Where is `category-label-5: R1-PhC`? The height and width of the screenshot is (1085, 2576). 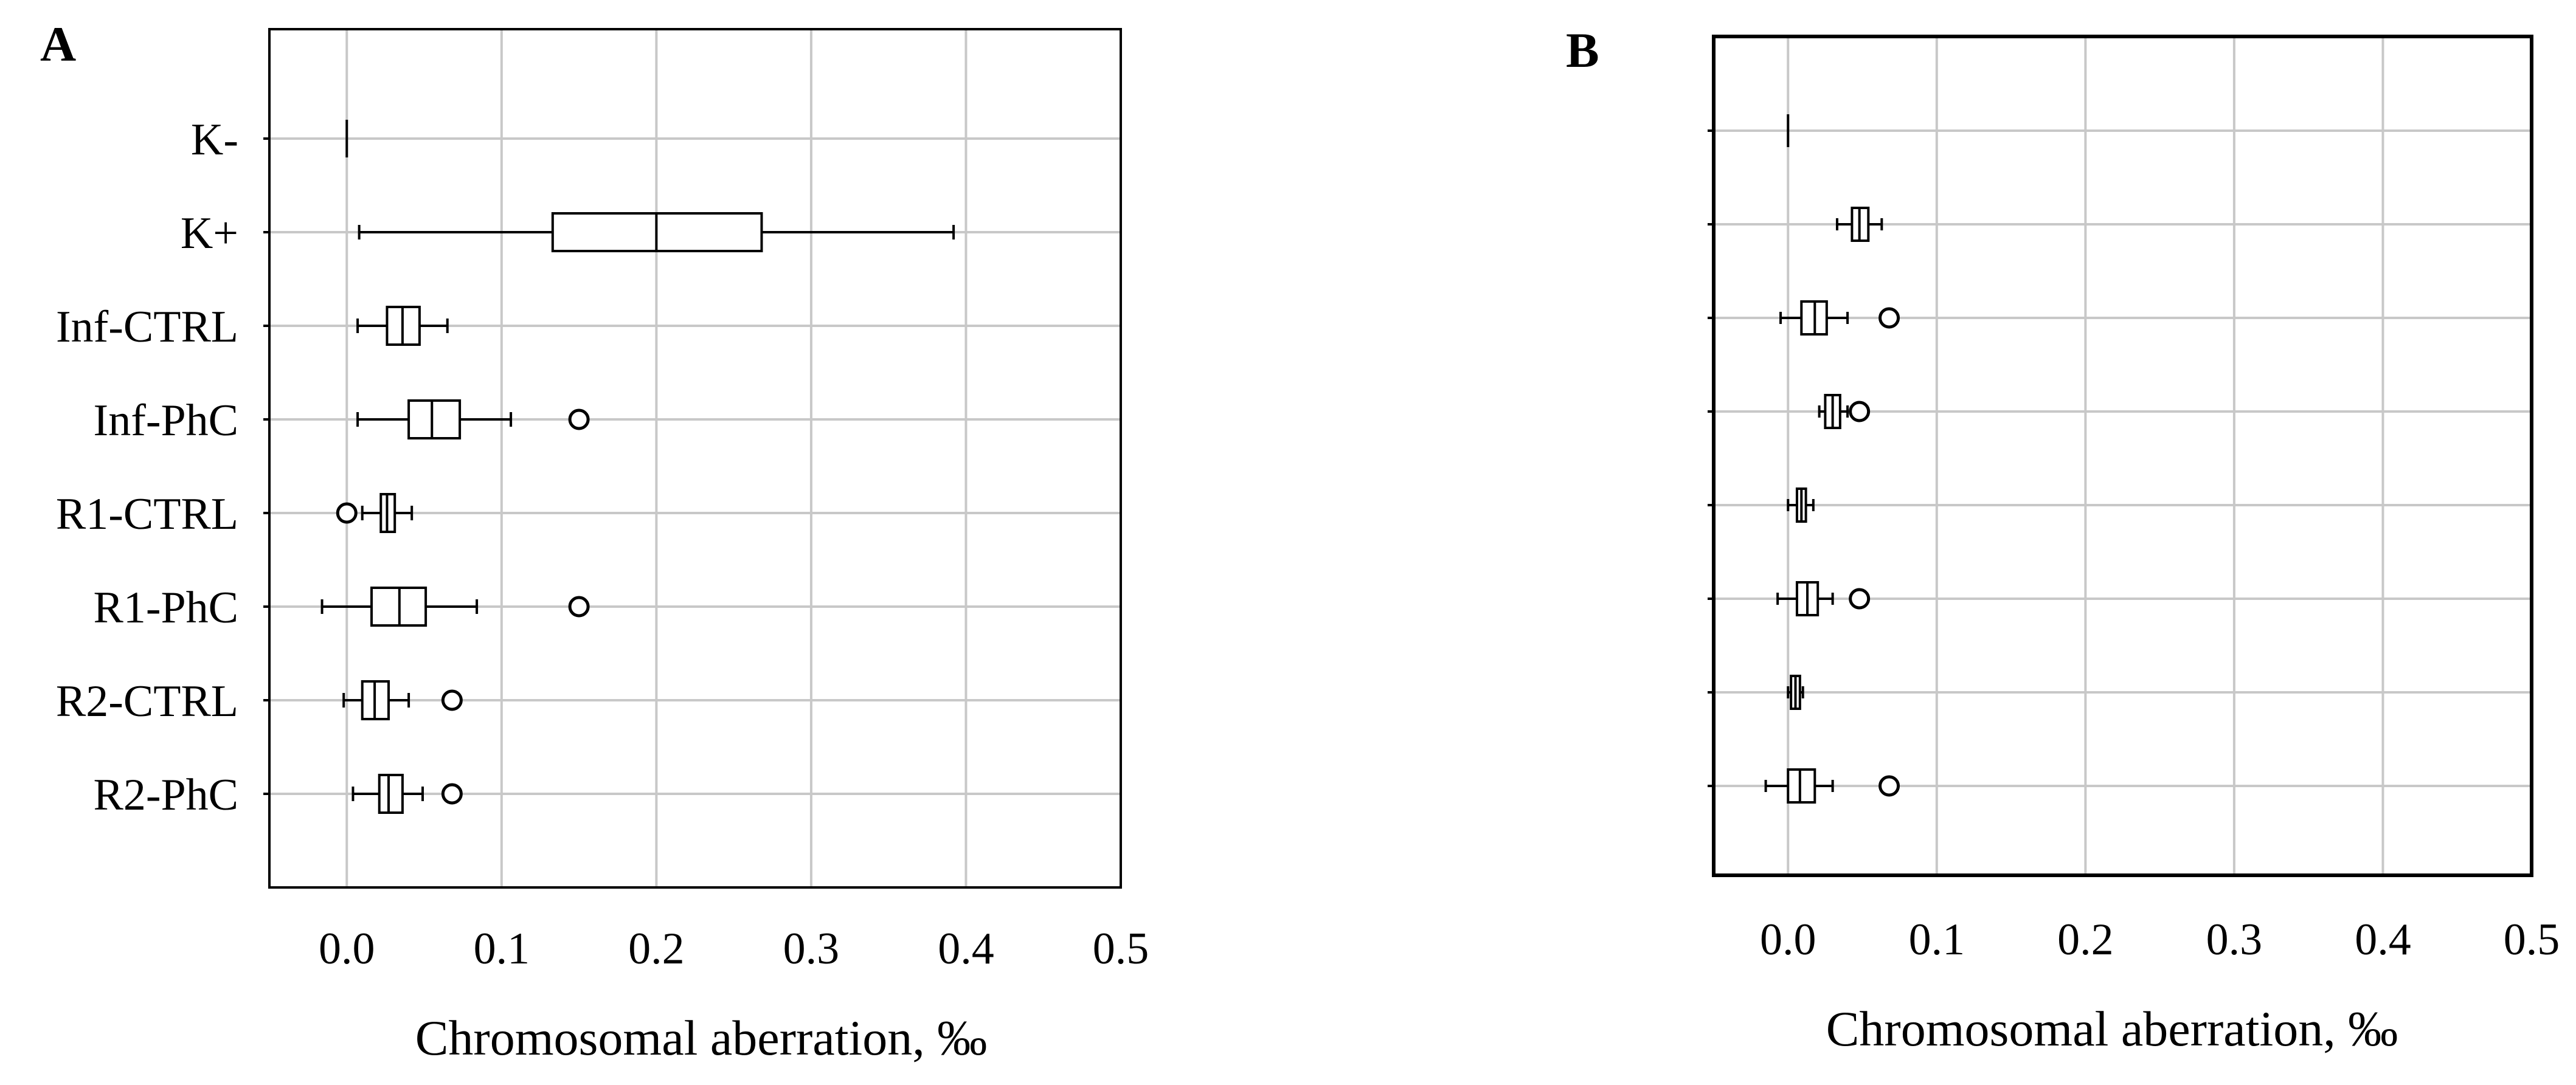 category-label-5: R1-PhC is located at coordinates (165, 608).